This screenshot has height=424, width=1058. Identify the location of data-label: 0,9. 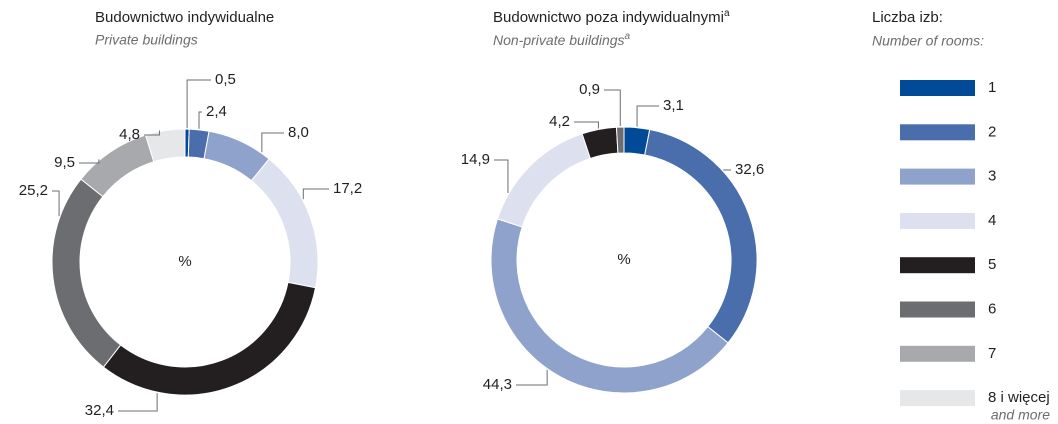
(589, 89).